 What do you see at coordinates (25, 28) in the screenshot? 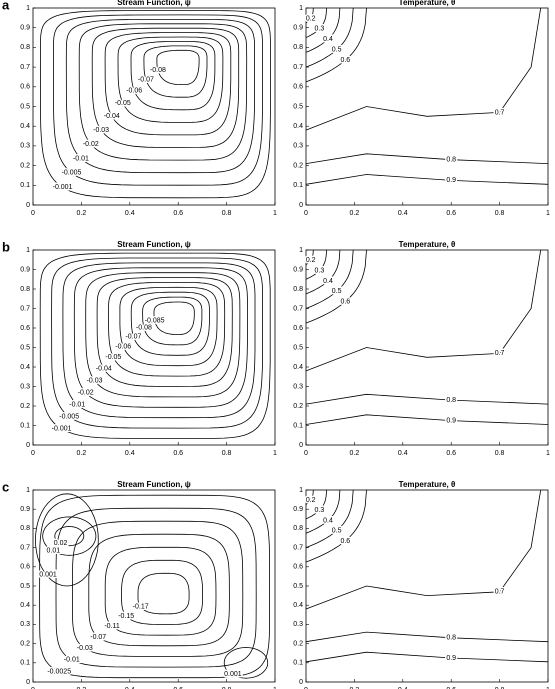
I see `y-tick-label: 0.9` at bounding box center [25, 28].